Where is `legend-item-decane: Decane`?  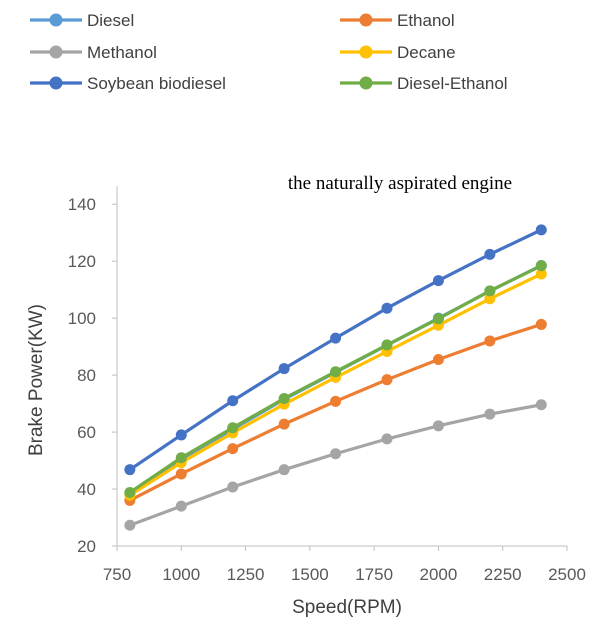
legend-item-decane: Decane is located at coordinates (398, 52).